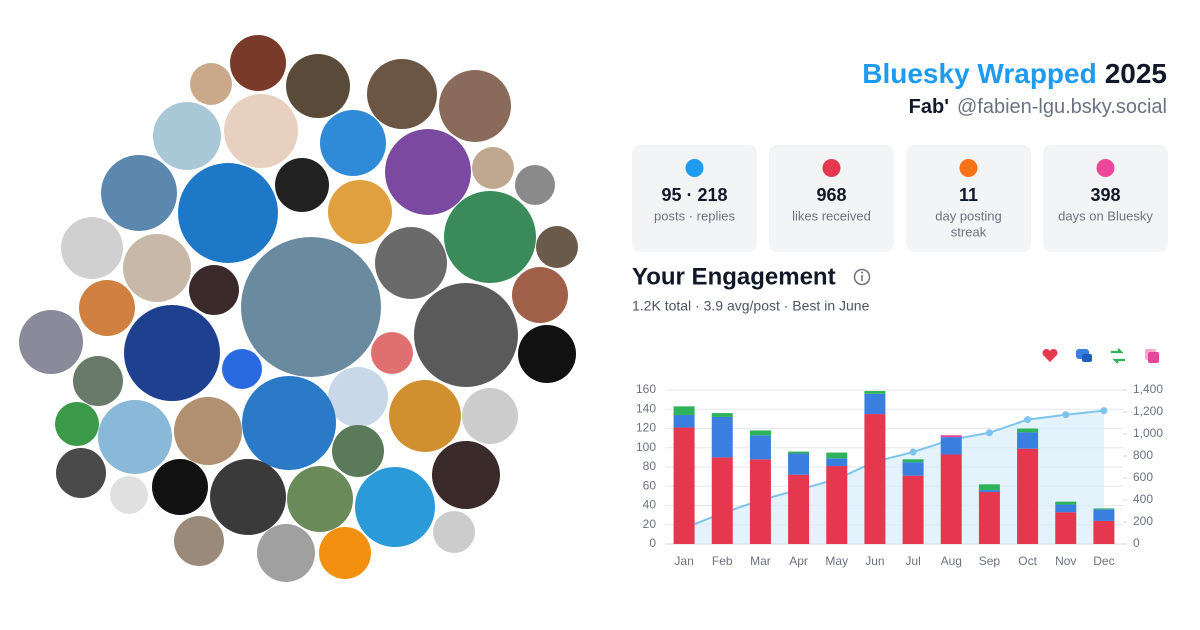 This screenshot has width=1200, height=630. What do you see at coordinates (694, 195) in the screenshot?
I see `stat-value: 95 · 218` at bounding box center [694, 195].